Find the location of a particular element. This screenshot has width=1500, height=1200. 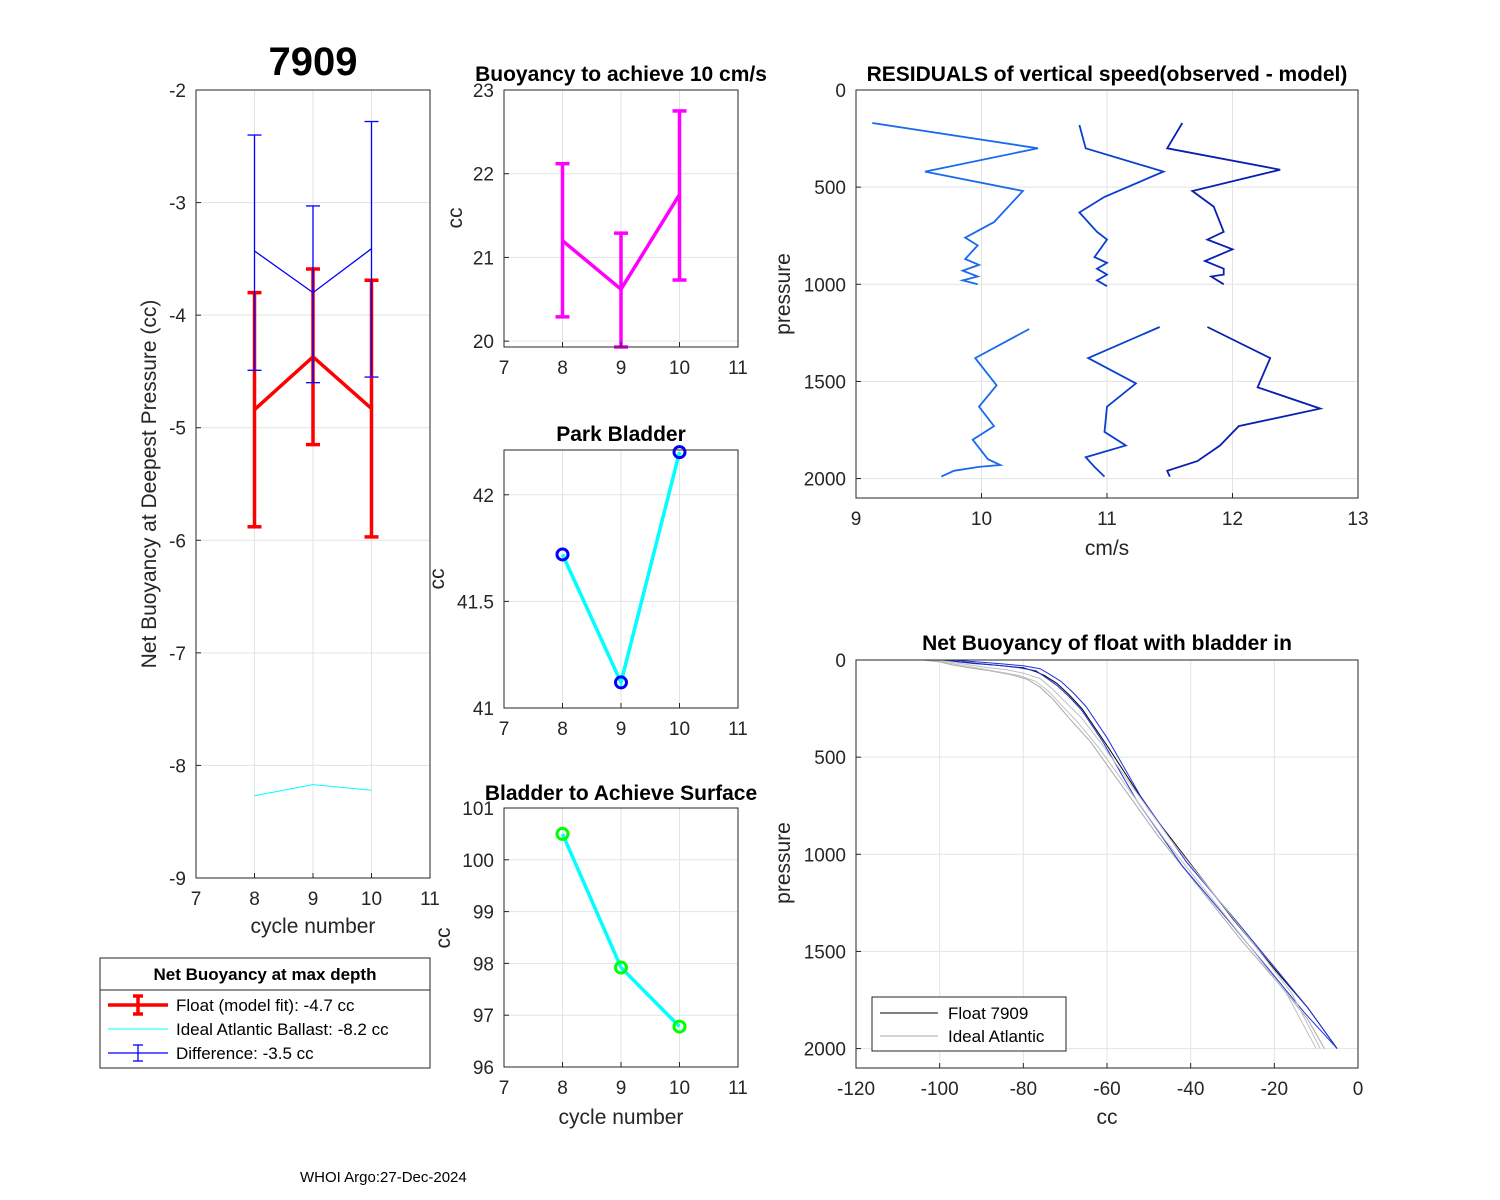

y-tick-label: 21 is located at coordinates (483, 258).